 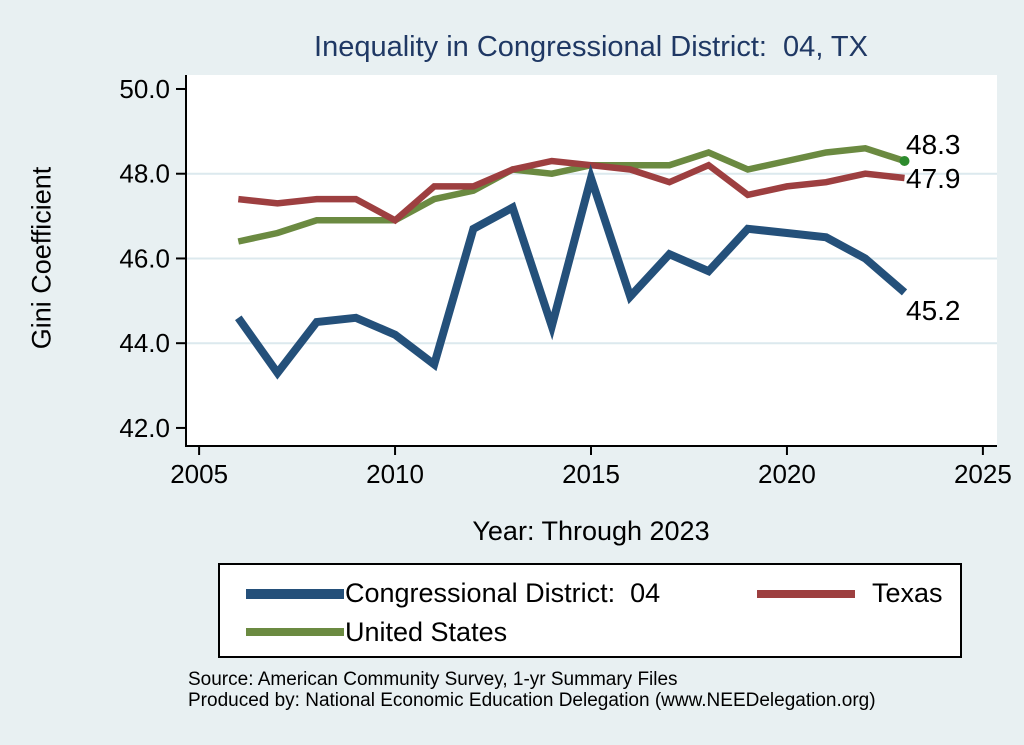 I want to click on legend-label-texas: Texas, so click(x=907, y=593).